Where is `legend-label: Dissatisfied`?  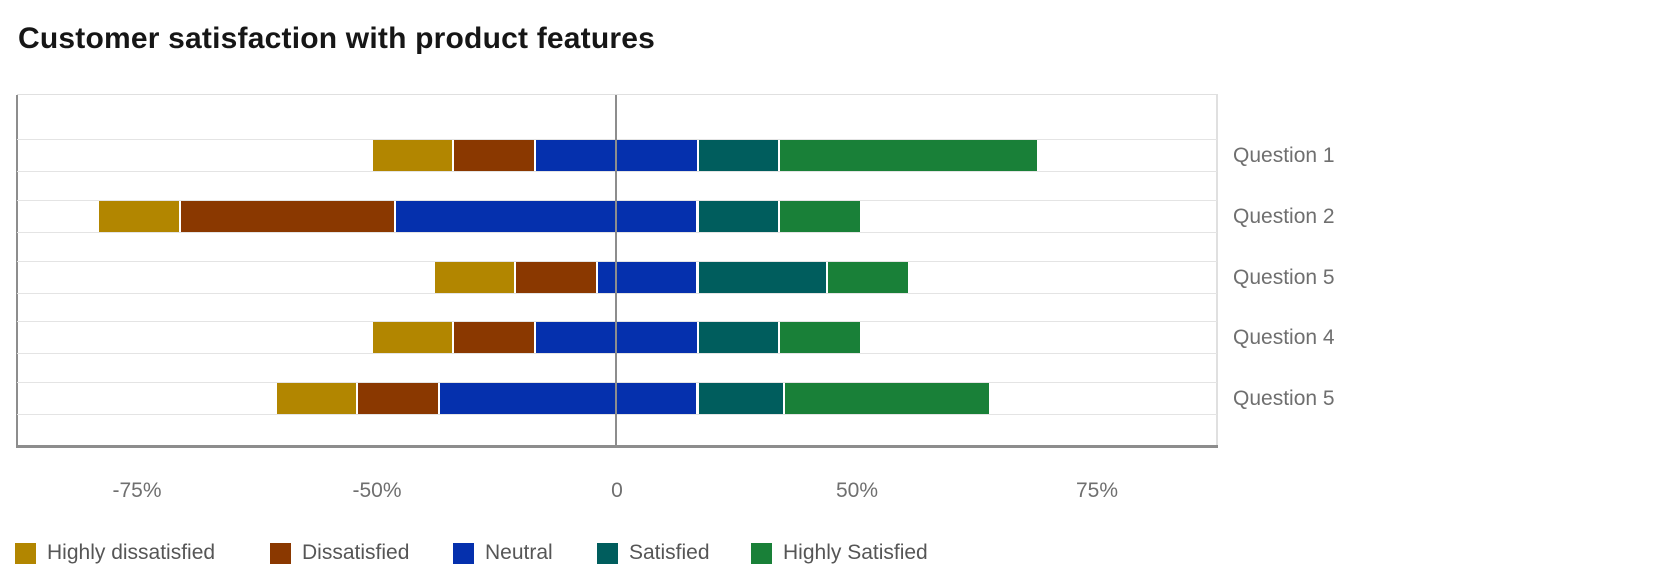 legend-label: Dissatisfied is located at coordinates (356, 552).